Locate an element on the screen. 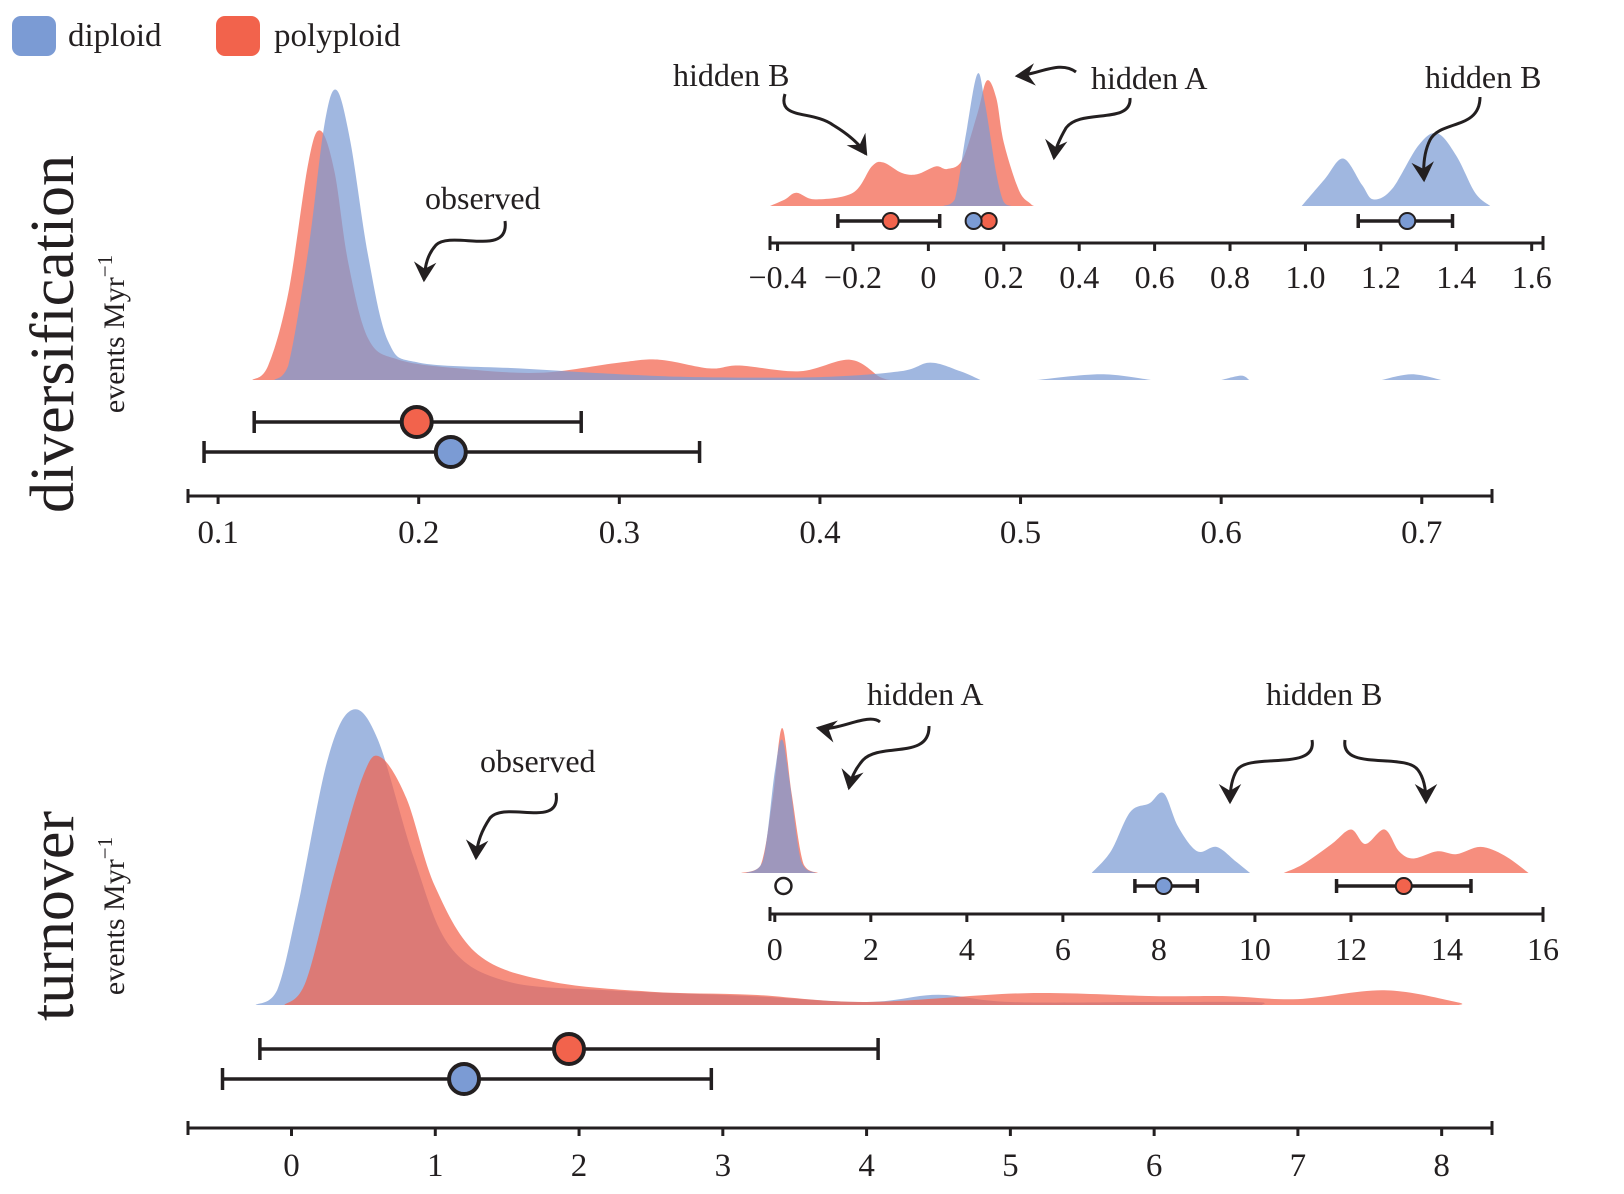  turn-tick-label: 3 is located at coordinates (723, 1166).